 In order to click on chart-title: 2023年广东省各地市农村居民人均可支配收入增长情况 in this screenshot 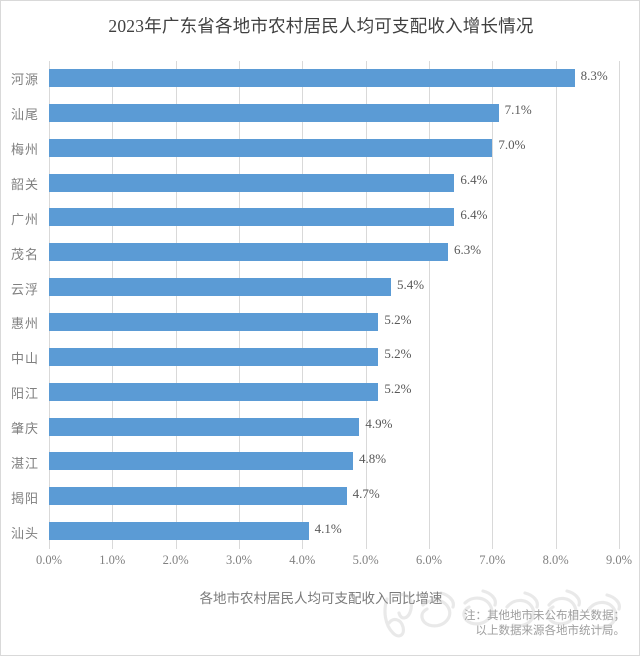, I will do `click(321, 26)`.